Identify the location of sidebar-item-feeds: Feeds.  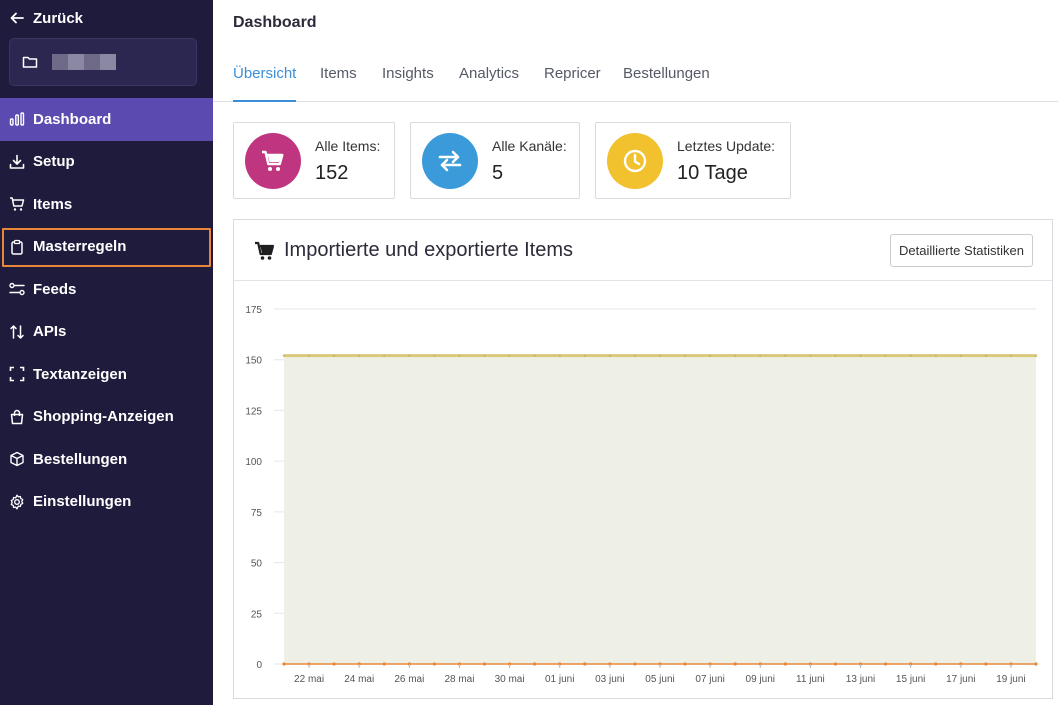
(106, 289).